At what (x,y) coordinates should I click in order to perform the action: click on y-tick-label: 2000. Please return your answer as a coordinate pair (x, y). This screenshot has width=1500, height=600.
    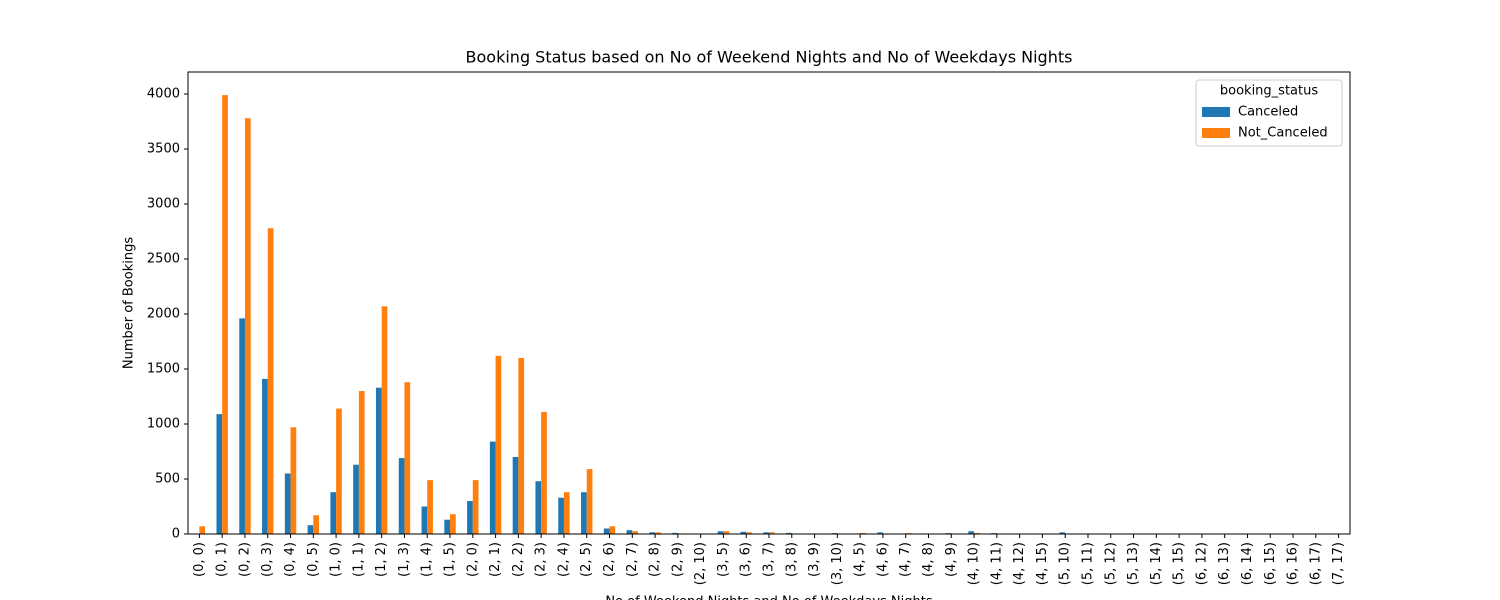
    Looking at the image, I should click on (163, 314).